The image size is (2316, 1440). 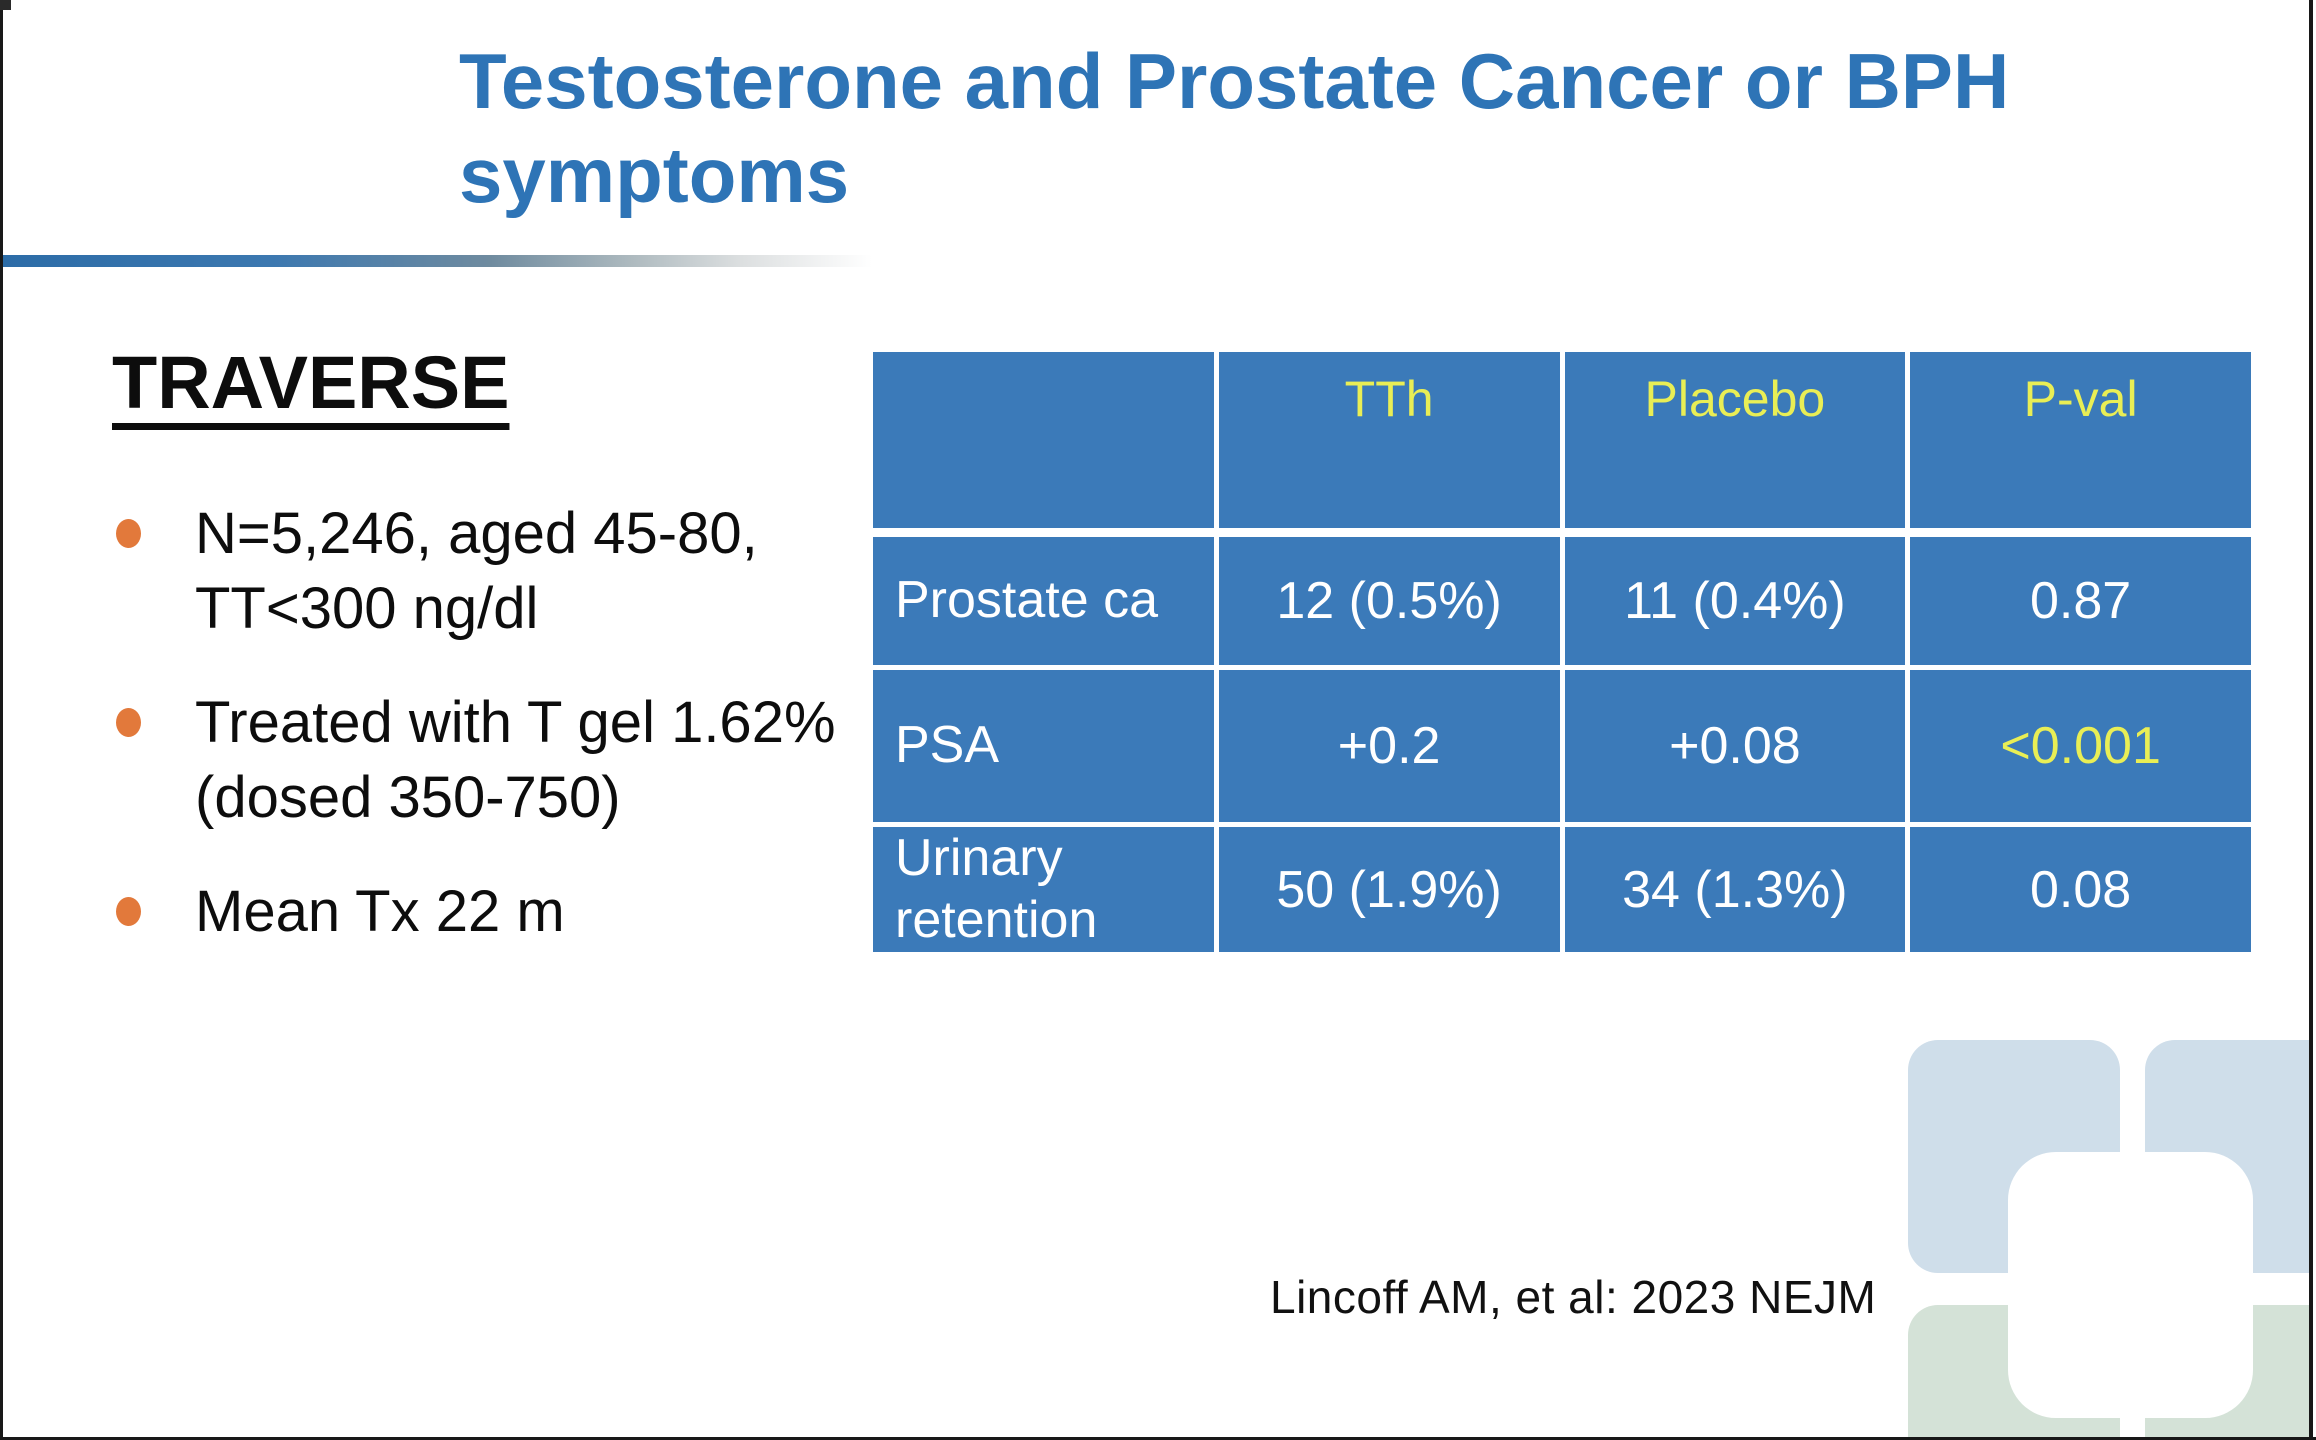 What do you see at coordinates (2130, 1285) in the screenshot?
I see `logo-center-white-square` at bounding box center [2130, 1285].